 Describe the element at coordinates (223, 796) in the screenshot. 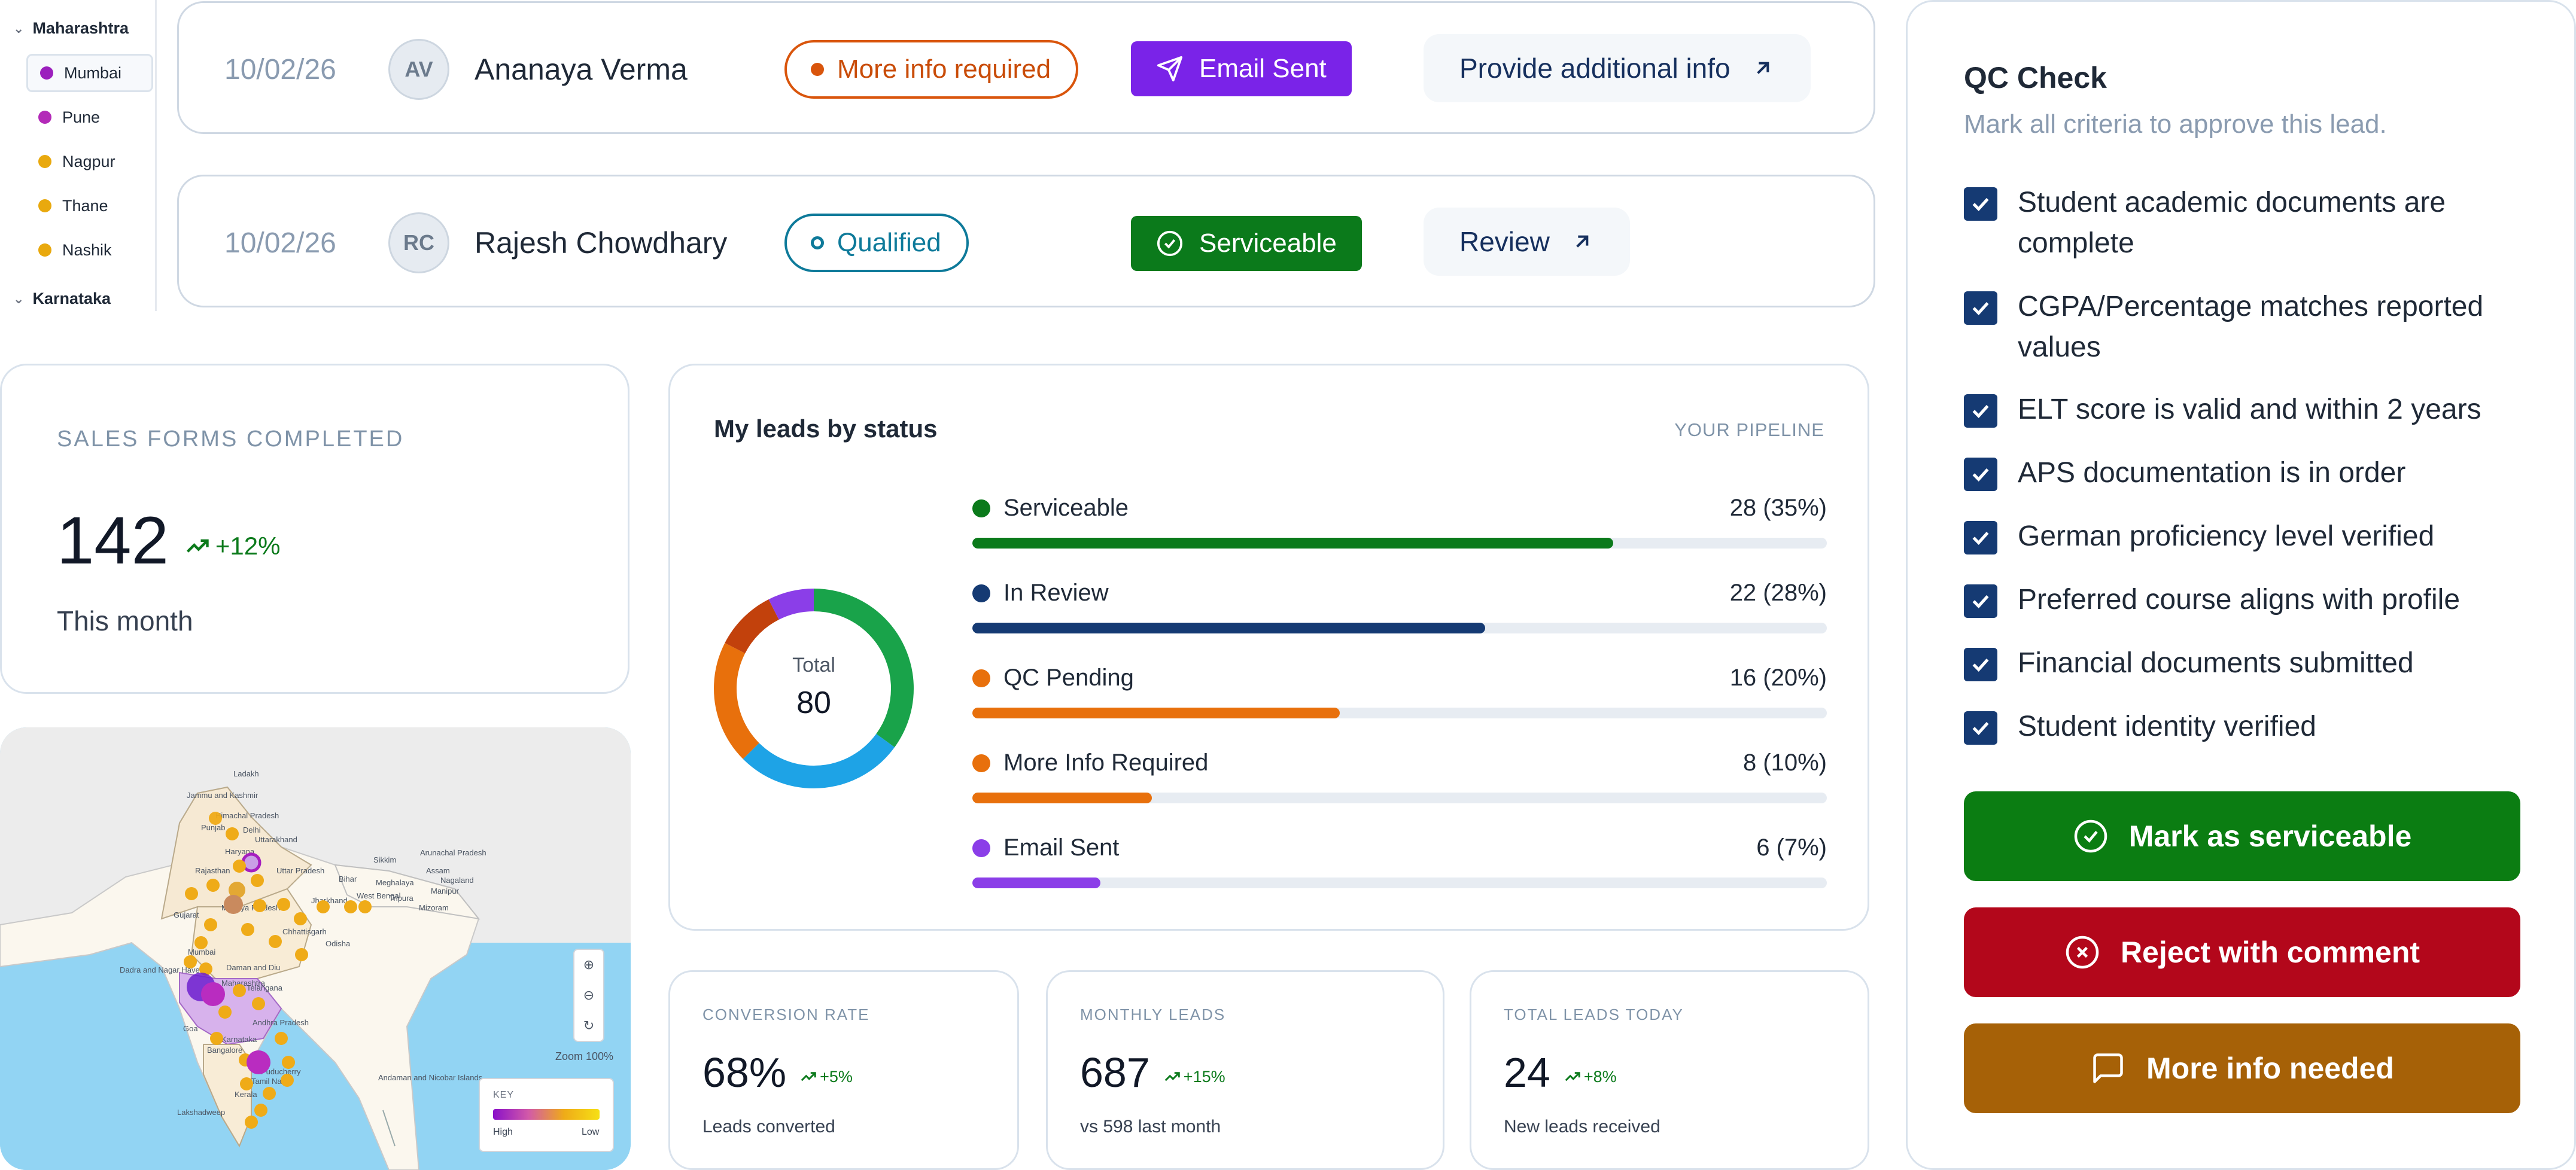

I see `map-label: Jammu and Kashmir` at that location.